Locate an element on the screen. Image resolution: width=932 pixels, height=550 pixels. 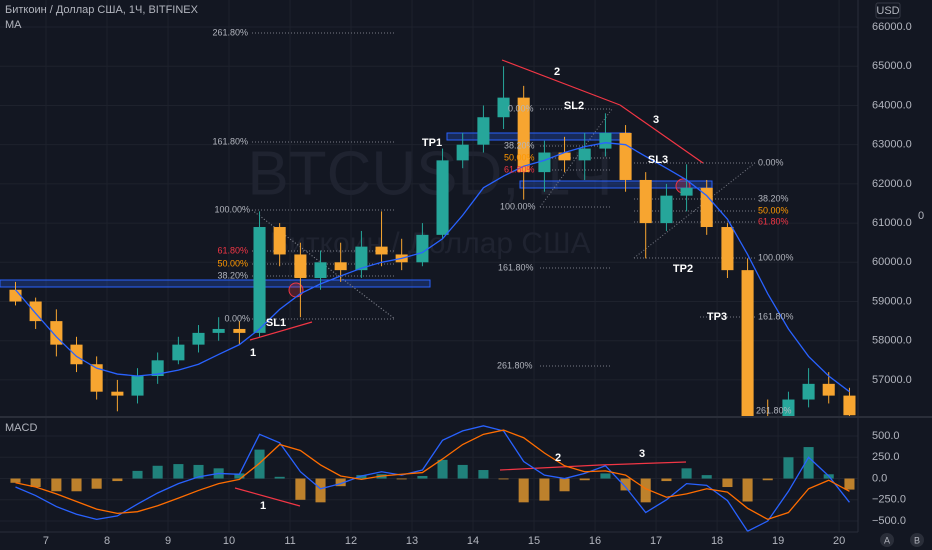
fib-label: 61.80% is located at coordinates (773, 221).